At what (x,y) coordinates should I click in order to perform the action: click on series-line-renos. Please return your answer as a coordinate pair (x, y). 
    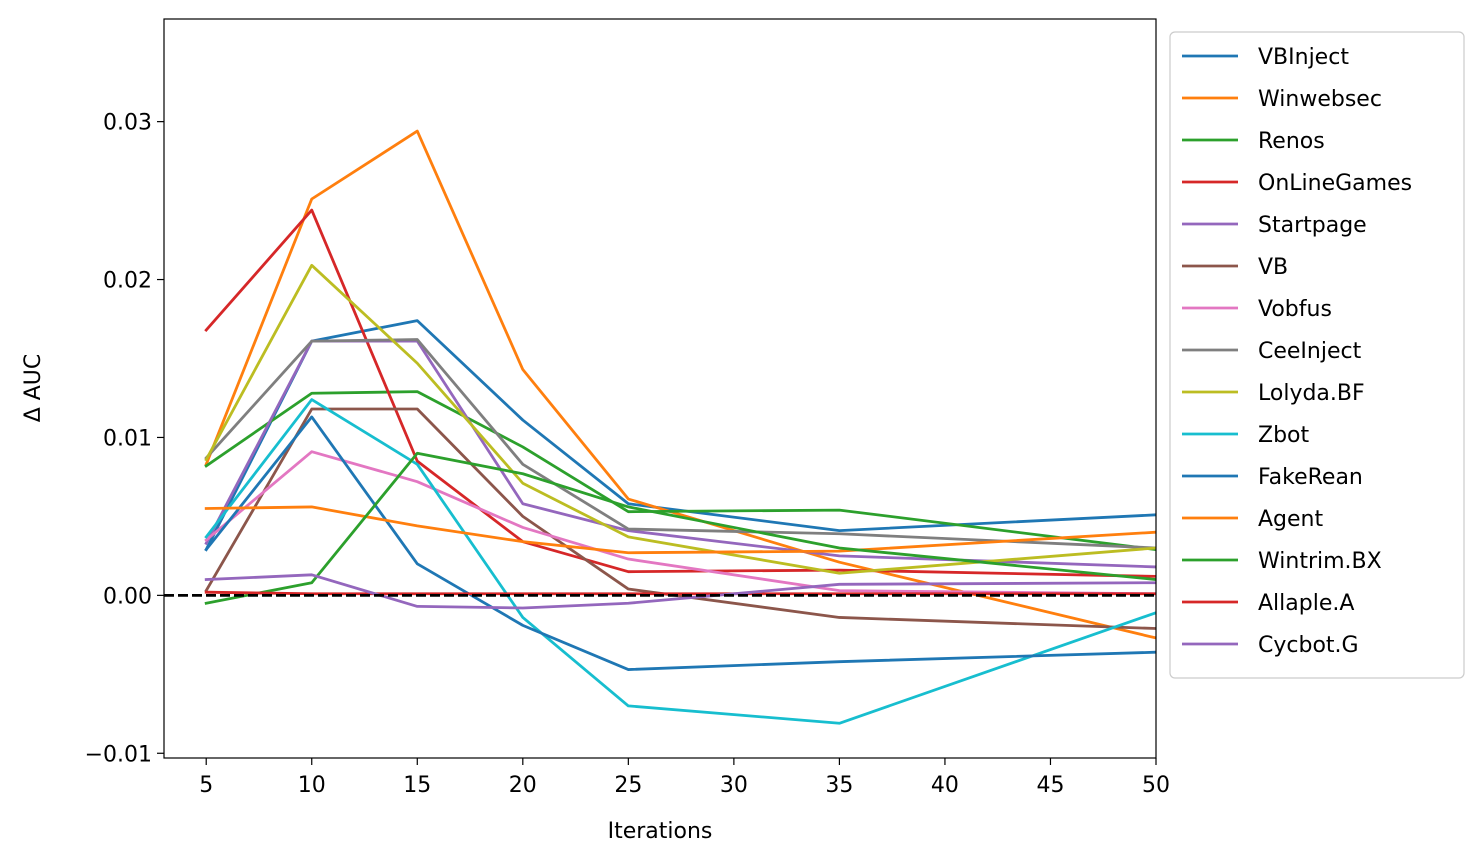
    Looking at the image, I should click on (680, 470).